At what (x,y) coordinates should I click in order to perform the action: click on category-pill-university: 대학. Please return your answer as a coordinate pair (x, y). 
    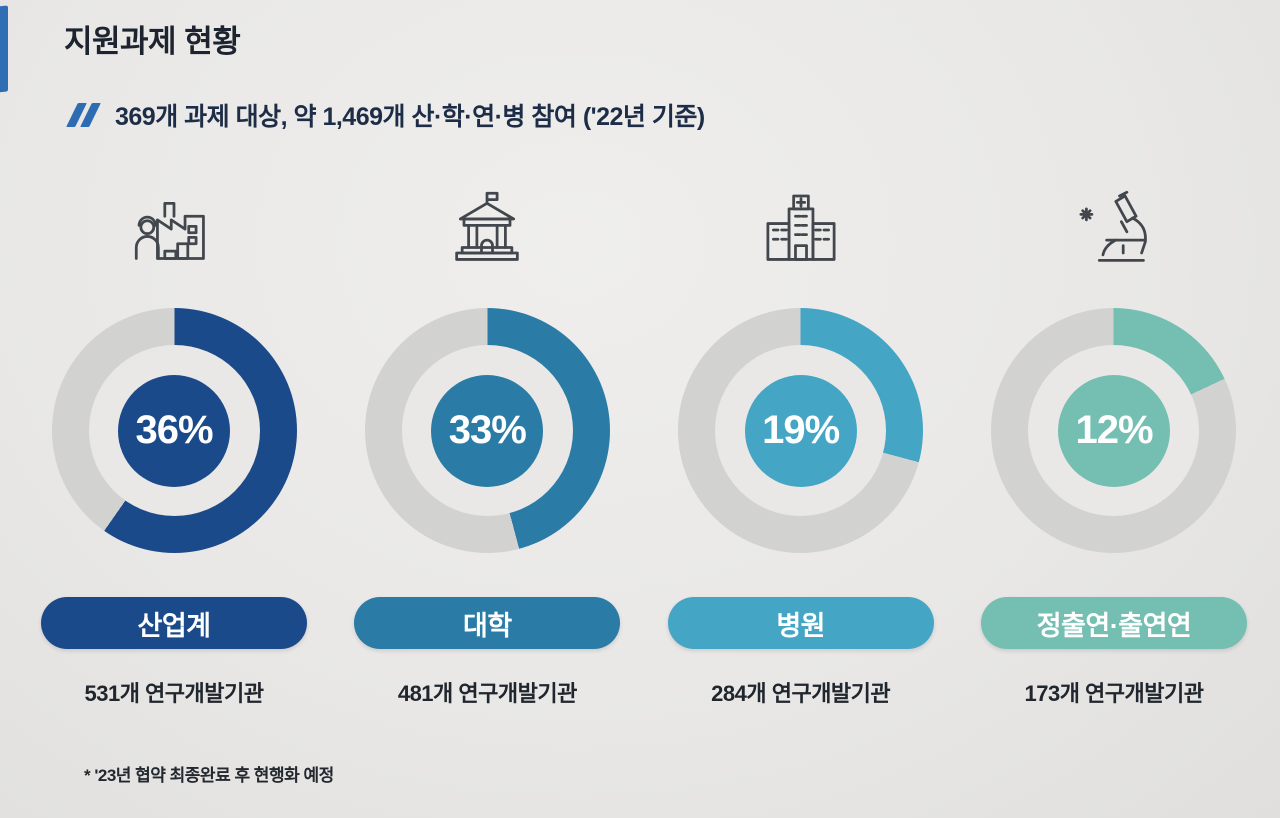
    Looking at the image, I should click on (487, 623).